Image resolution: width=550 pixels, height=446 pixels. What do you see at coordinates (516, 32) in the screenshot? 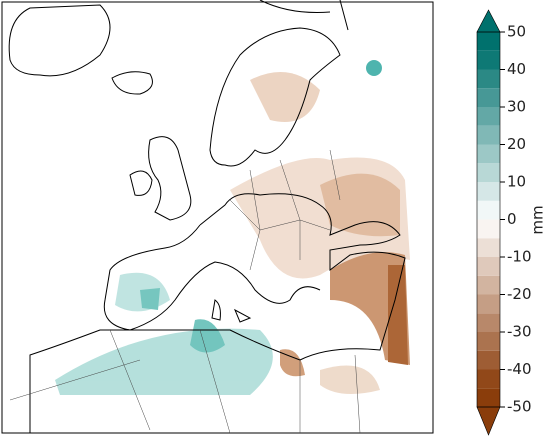
I see `colorbar-tick-label: 50` at bounding box center [516, 32].